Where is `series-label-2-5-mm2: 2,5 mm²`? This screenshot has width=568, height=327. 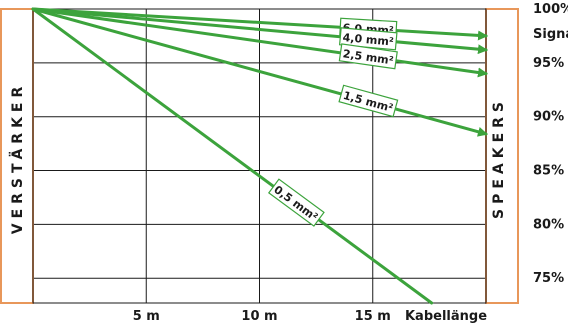 series-label-2-5-mm2: 2,5 mm² is located at coordinates (368, 56).